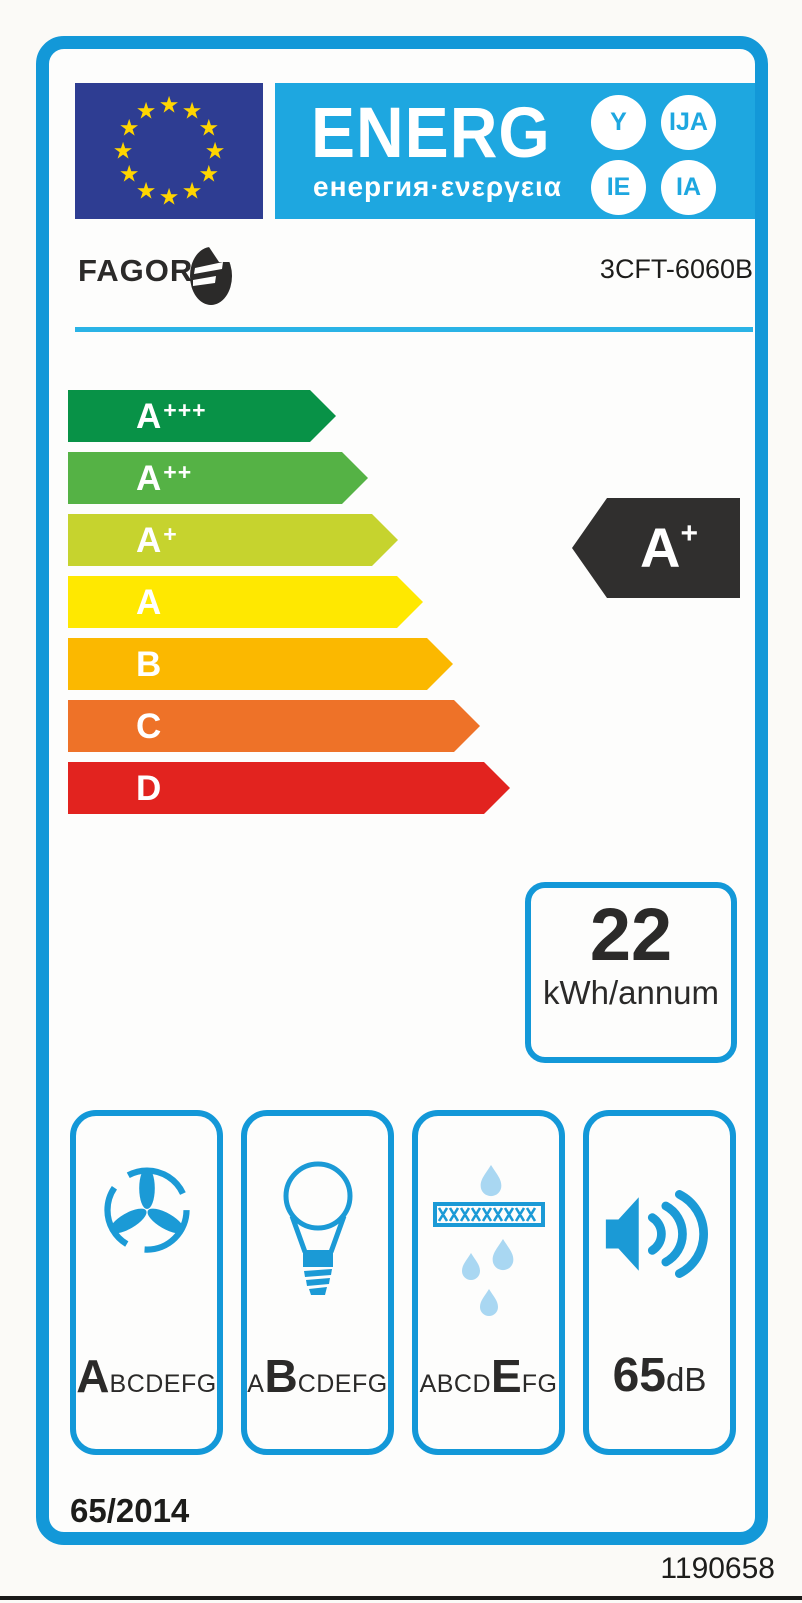 This screenshot has height=1603, width=802. I want to click on rating-scale-arrow-a-plus-plus-plus: A +++, so click(202, 416).